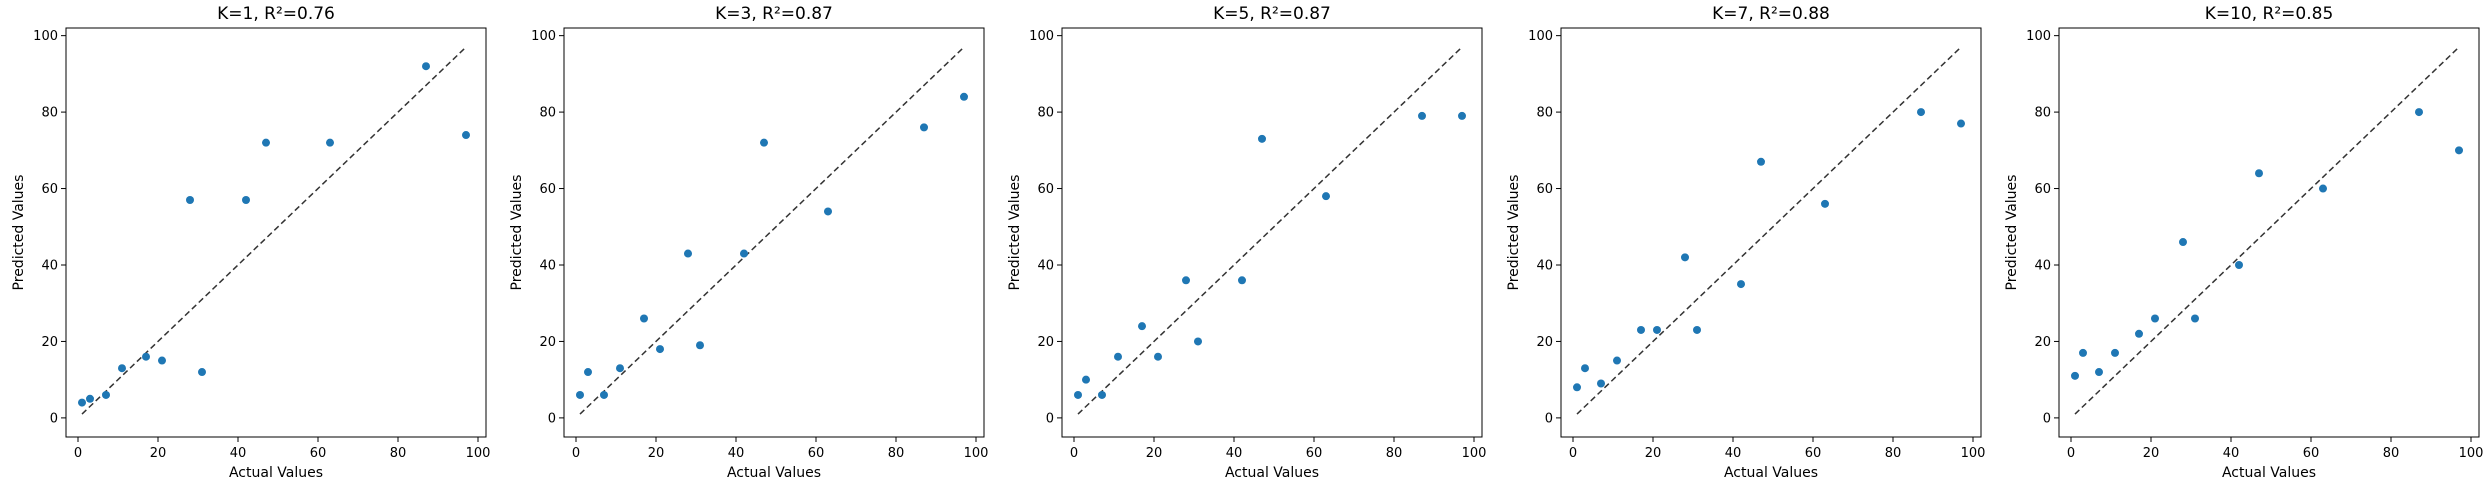 The image size is (2488, 490). Describe the element at coordinates (276, 14) in the screenshot. I see `subplot-title: K=1, R²=0.76` at that location.